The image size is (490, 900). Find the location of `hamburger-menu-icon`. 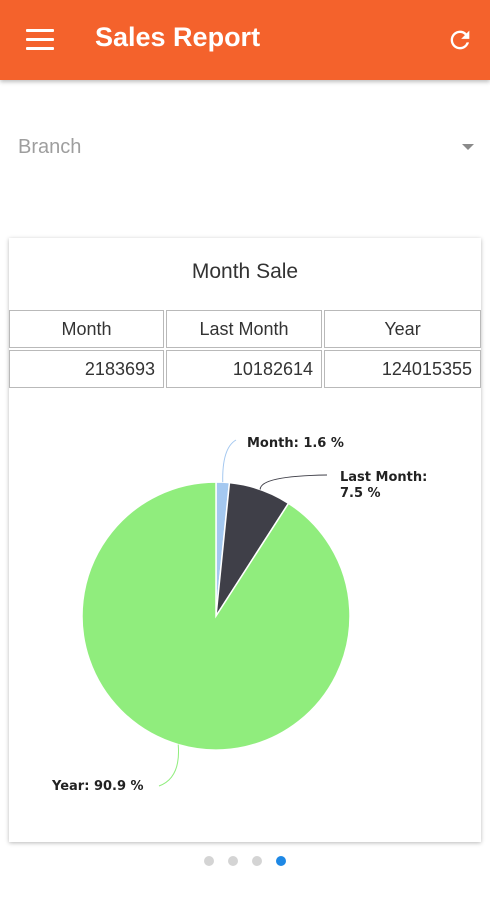

hamburger-menu-icon is located at coordinates (40, 40).